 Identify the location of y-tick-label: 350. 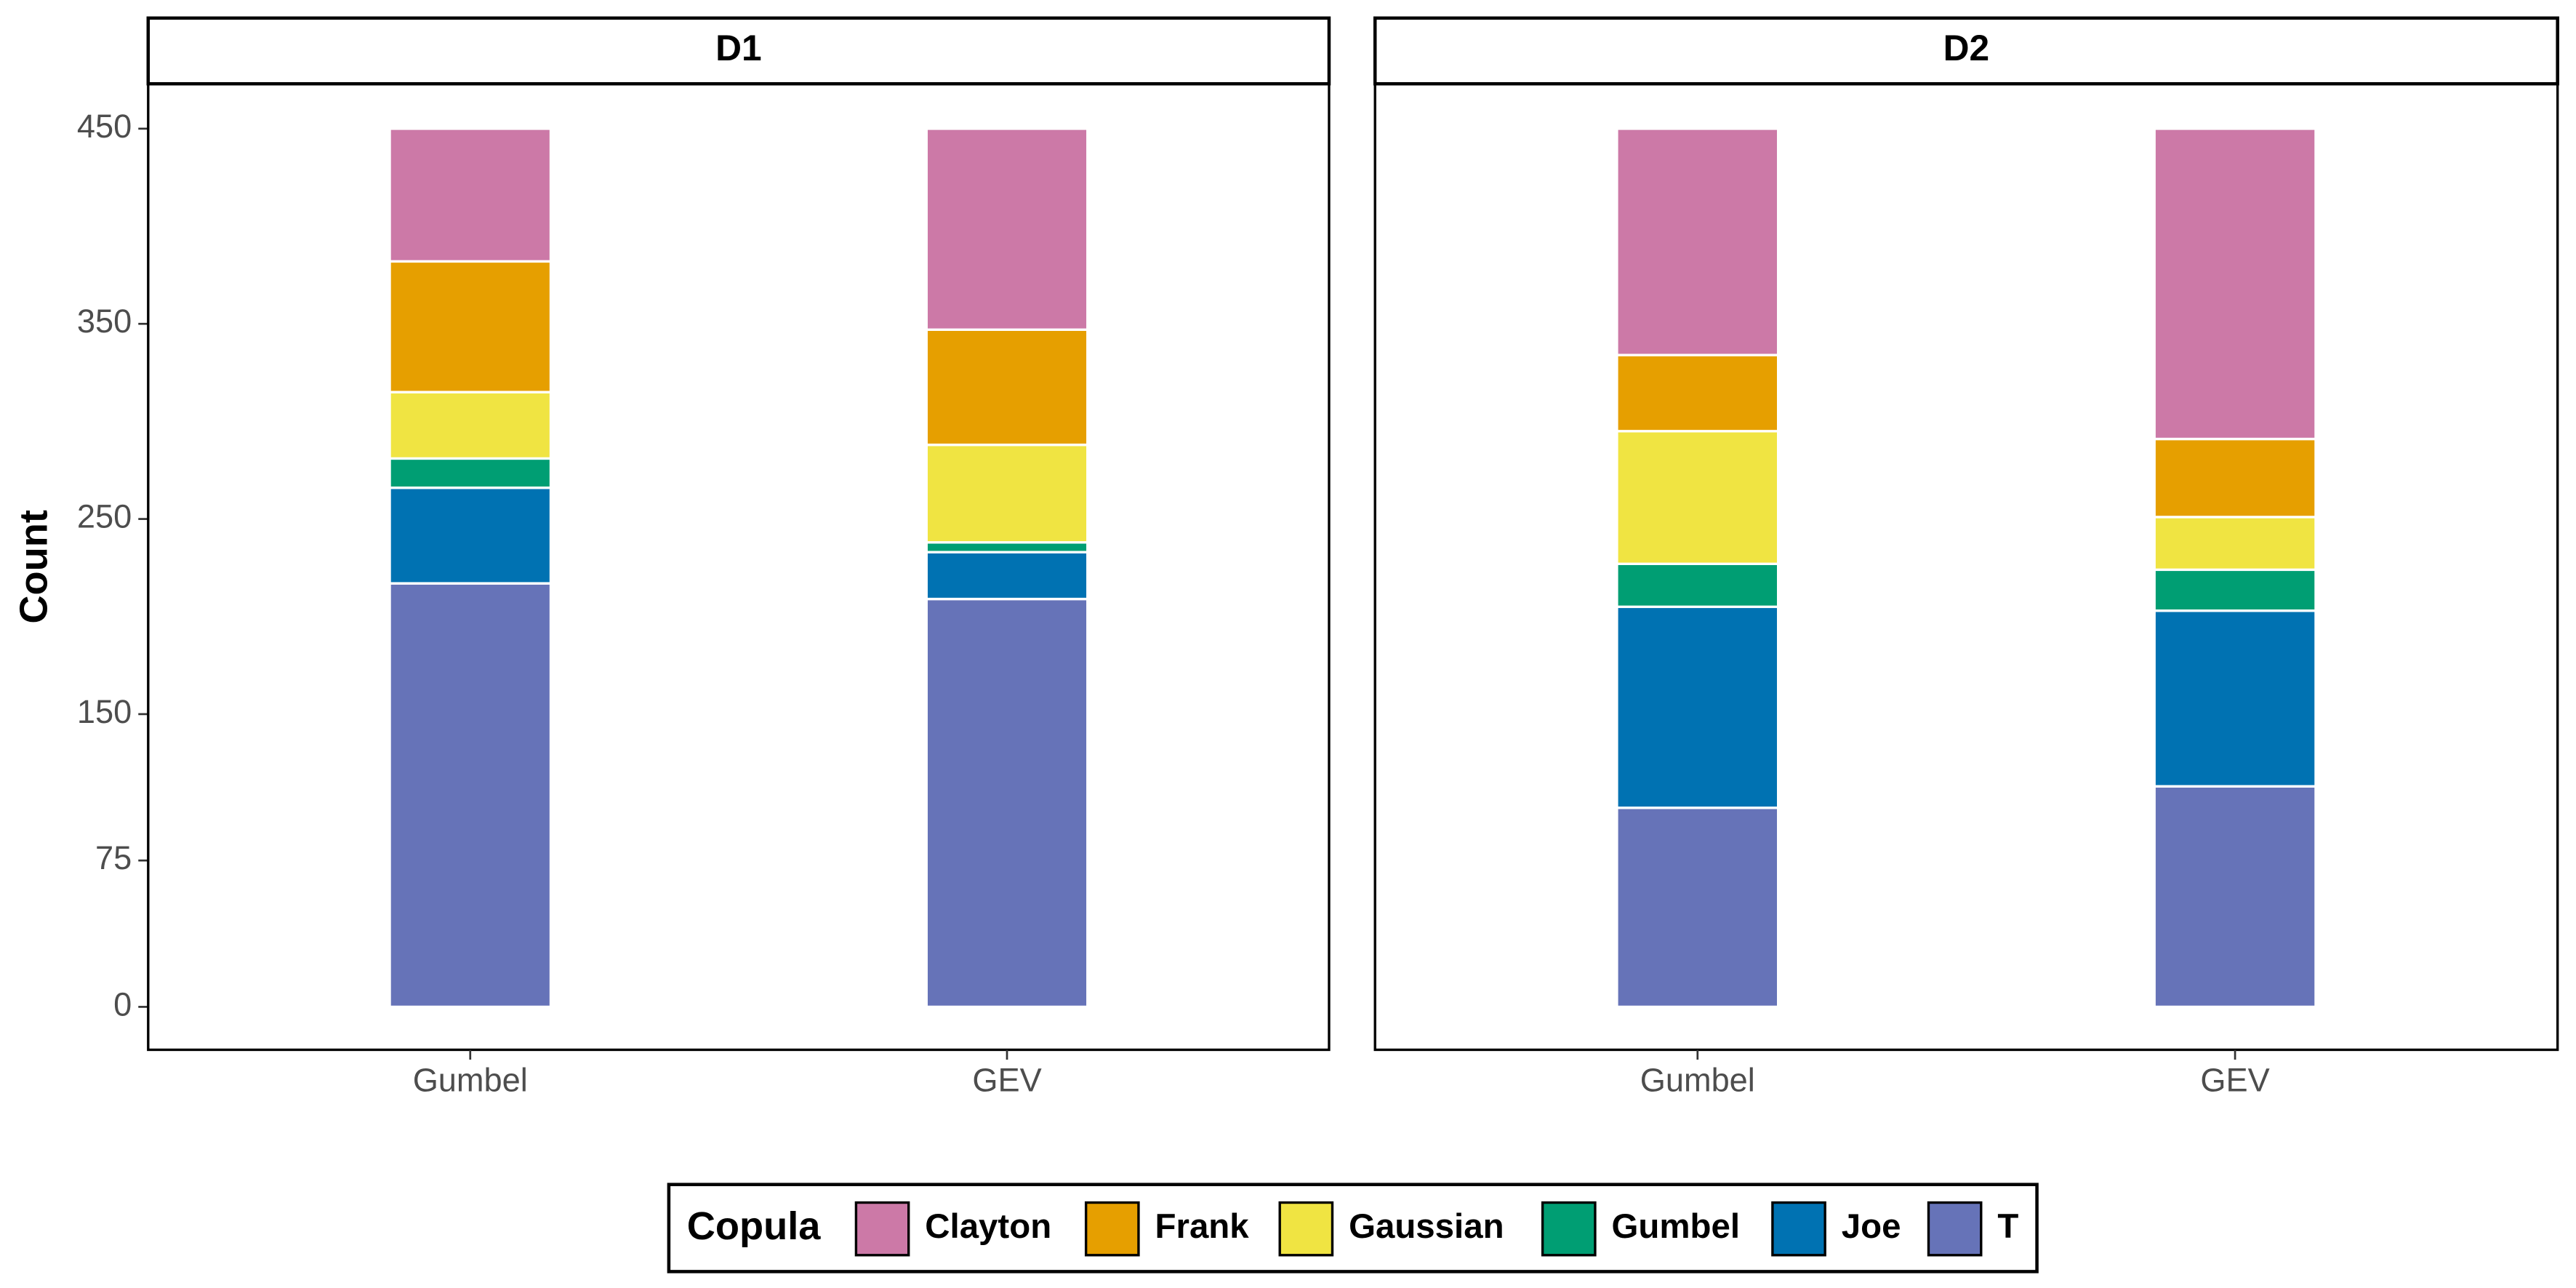
(105, 321).